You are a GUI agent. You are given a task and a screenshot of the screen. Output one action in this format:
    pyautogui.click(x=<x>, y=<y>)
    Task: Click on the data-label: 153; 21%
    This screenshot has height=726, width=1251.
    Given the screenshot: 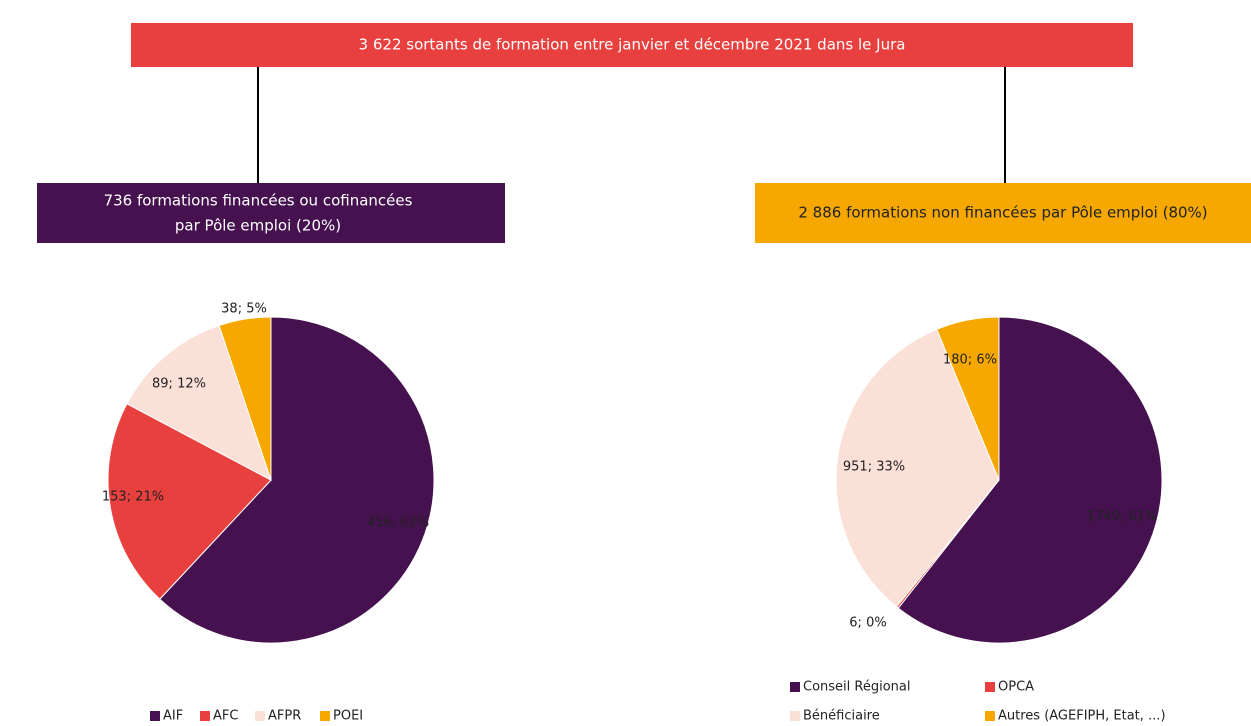 What is the action you would take?
    pyautogui.click(x=133, y=497)
    